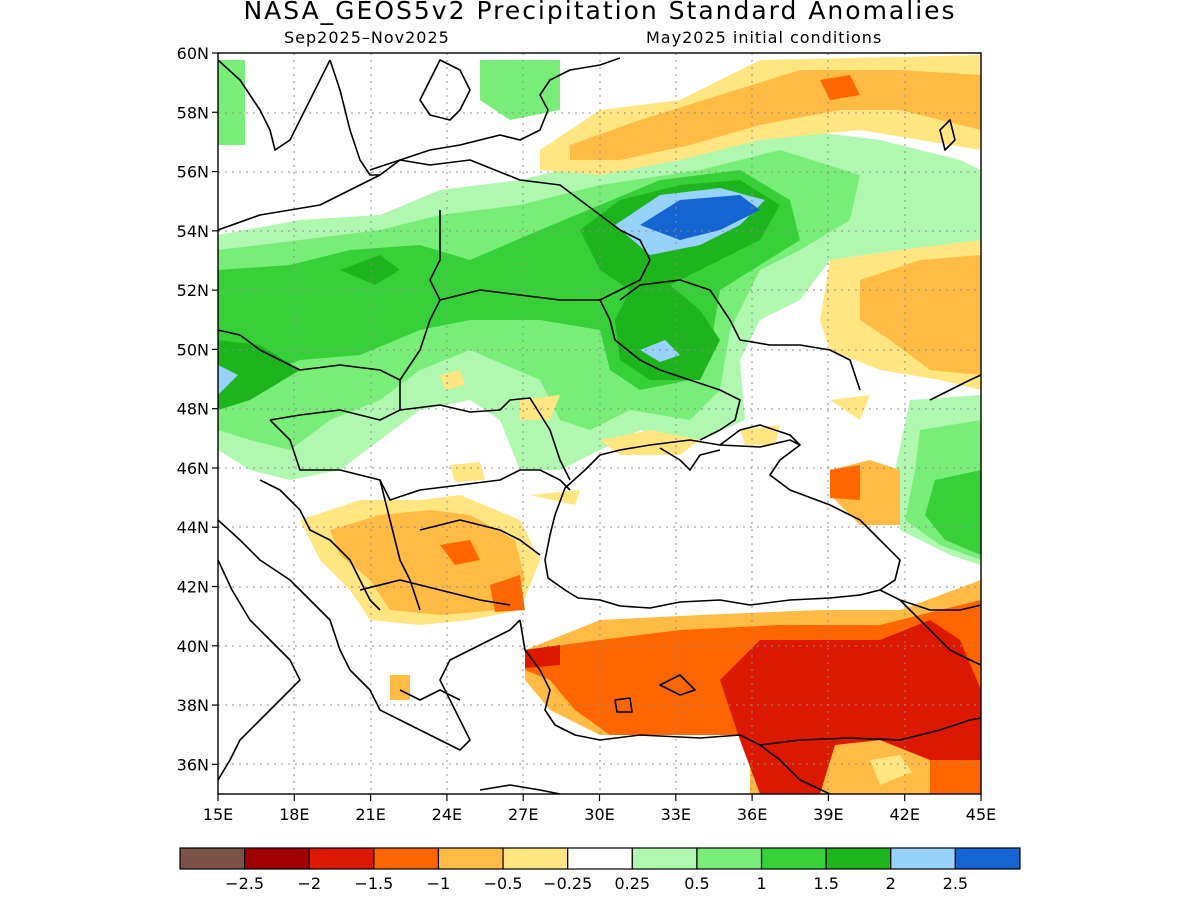 Image resolution: width=1200 pixels, height=900 pixels. I want to click on initial-conditions: May2025 initial conditions, so click(764, 37).